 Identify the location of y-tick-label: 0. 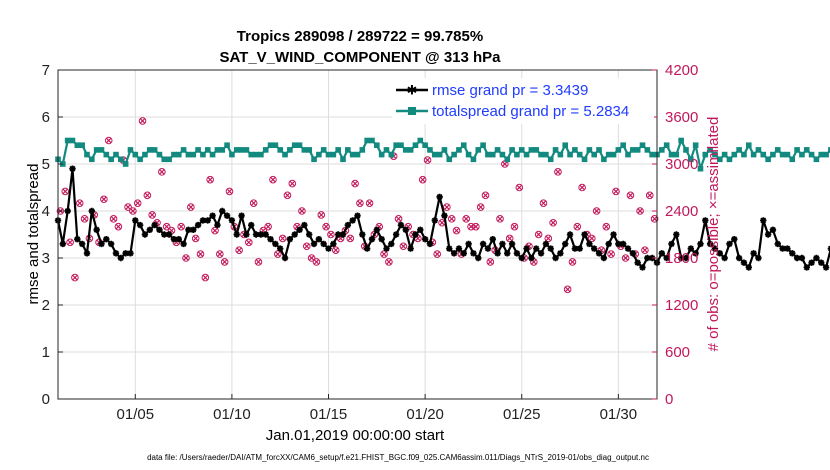
(46, 399).